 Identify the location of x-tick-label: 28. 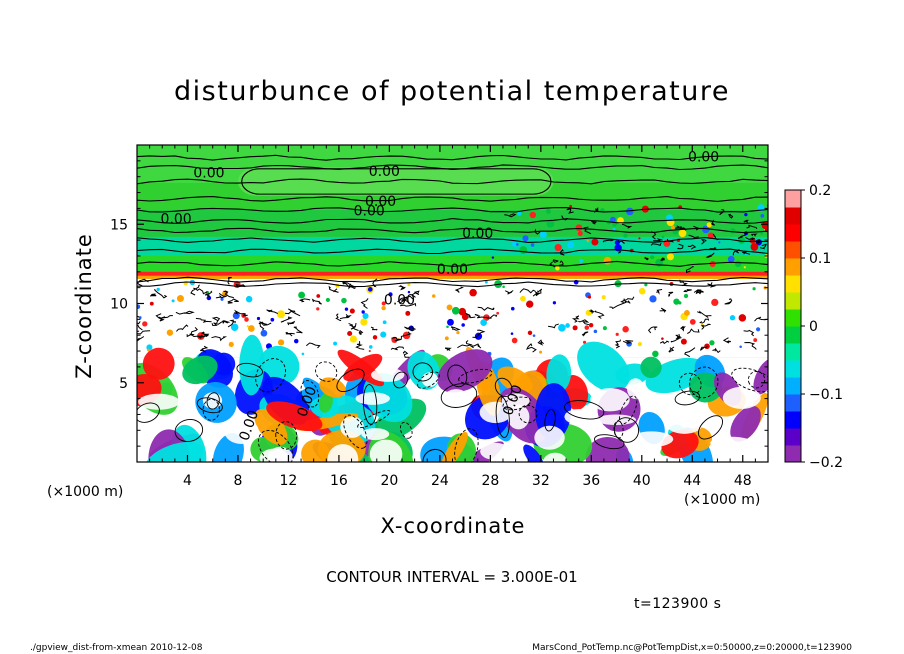
(490, 481).